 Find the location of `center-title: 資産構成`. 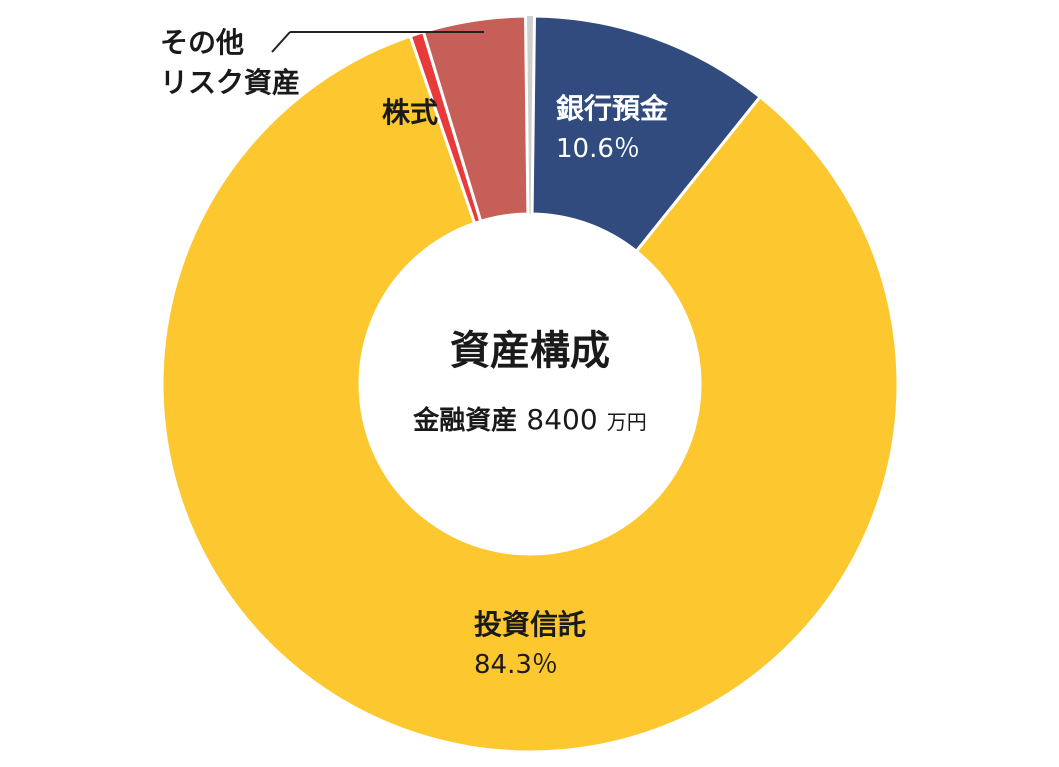

center-title: 資産構成 is located at coordinates (530, 351).